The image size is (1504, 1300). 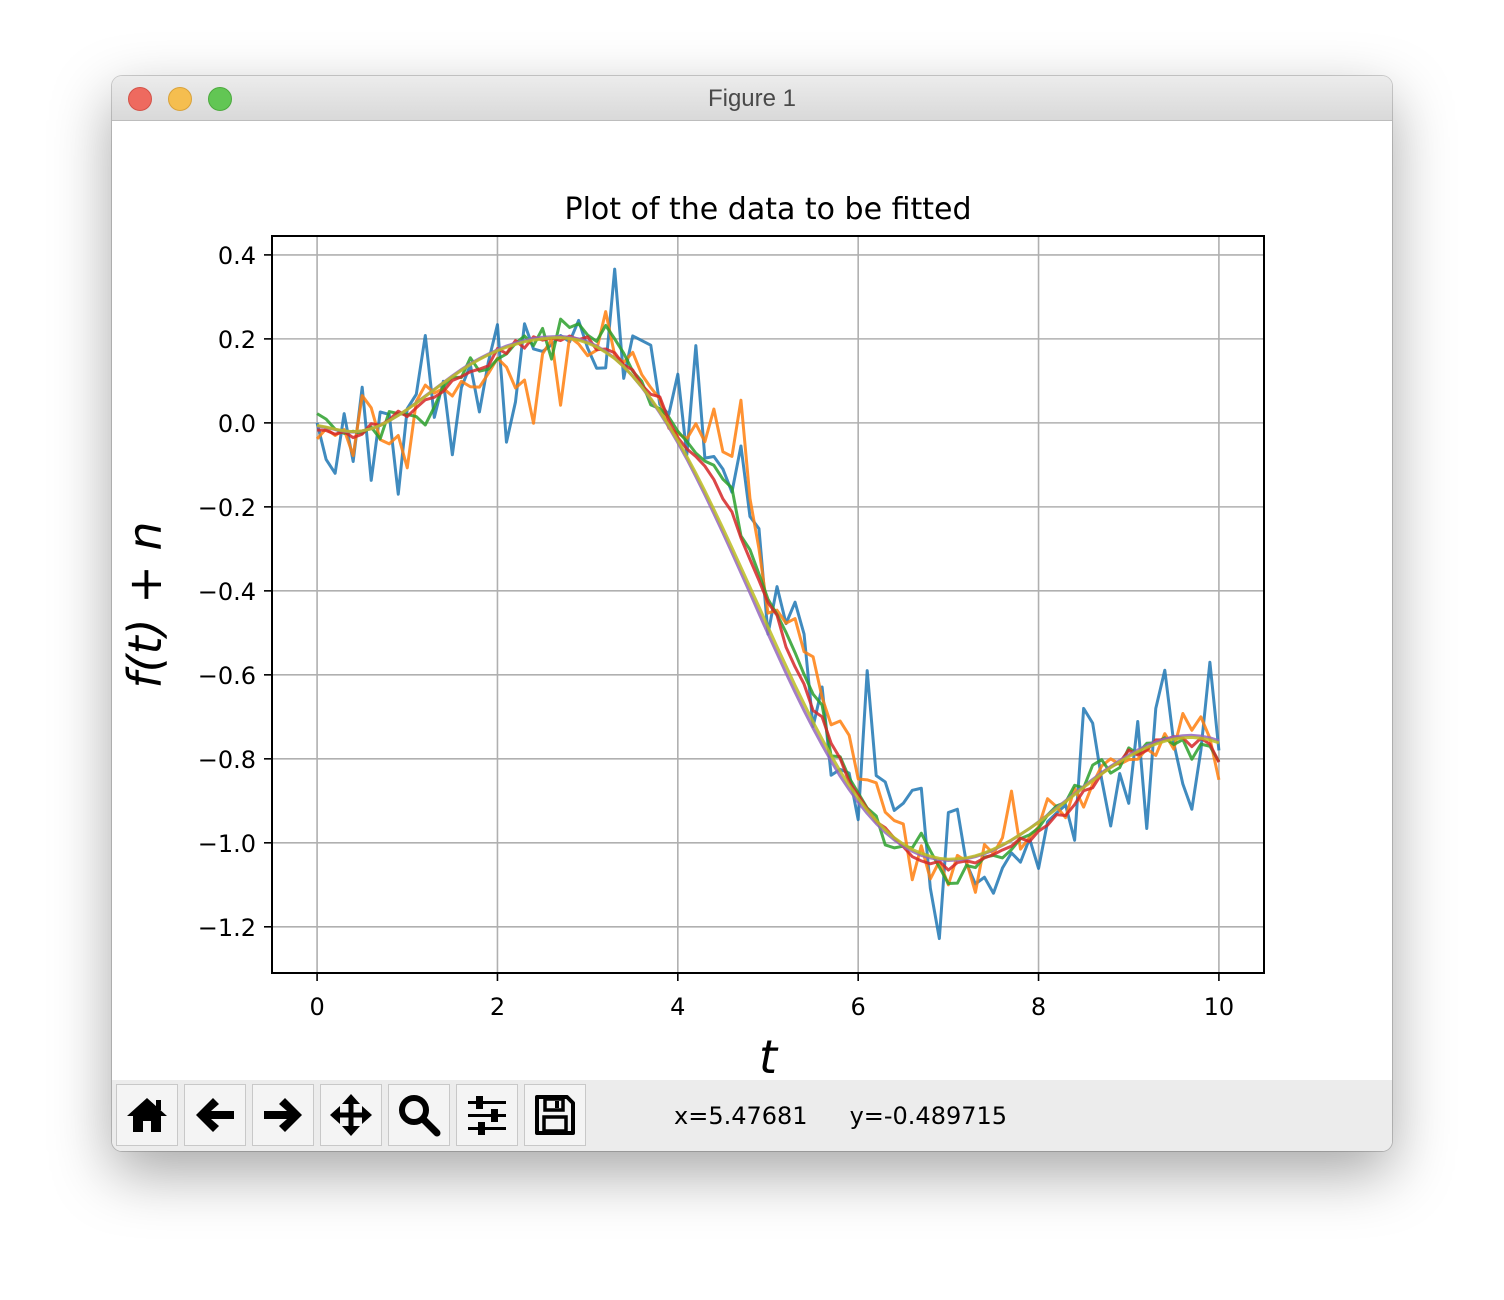 I want to click on window-title: Figure 1, so click(x=752, y=98).